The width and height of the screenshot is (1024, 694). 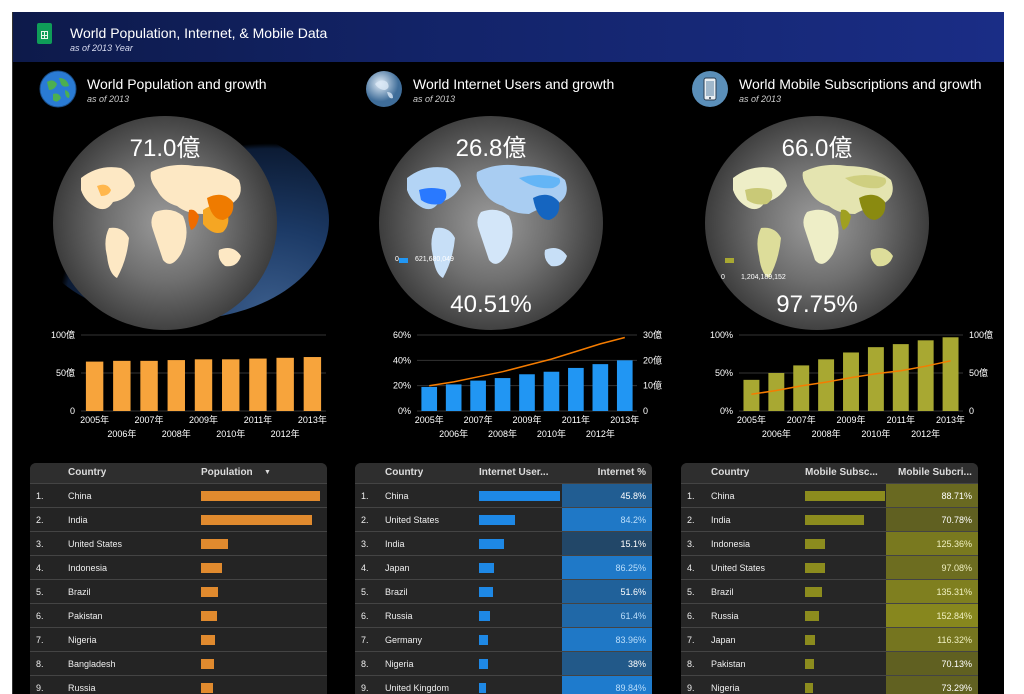 I want to click on table-row: 4. United States 97.08%, so click(x=829, y=567).